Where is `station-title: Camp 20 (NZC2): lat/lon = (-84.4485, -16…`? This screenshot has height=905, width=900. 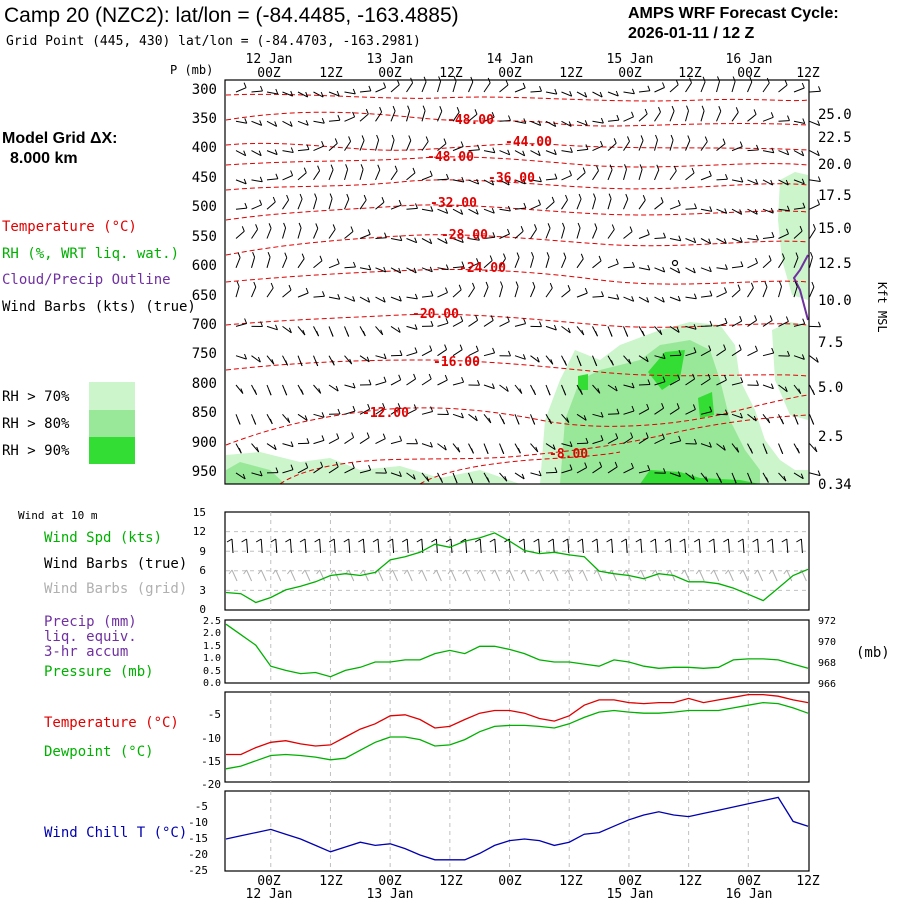
station-title: Camp 20 (NZC2): lat/lon = (-84.4485, -16… is located at coordinates (231, 15).